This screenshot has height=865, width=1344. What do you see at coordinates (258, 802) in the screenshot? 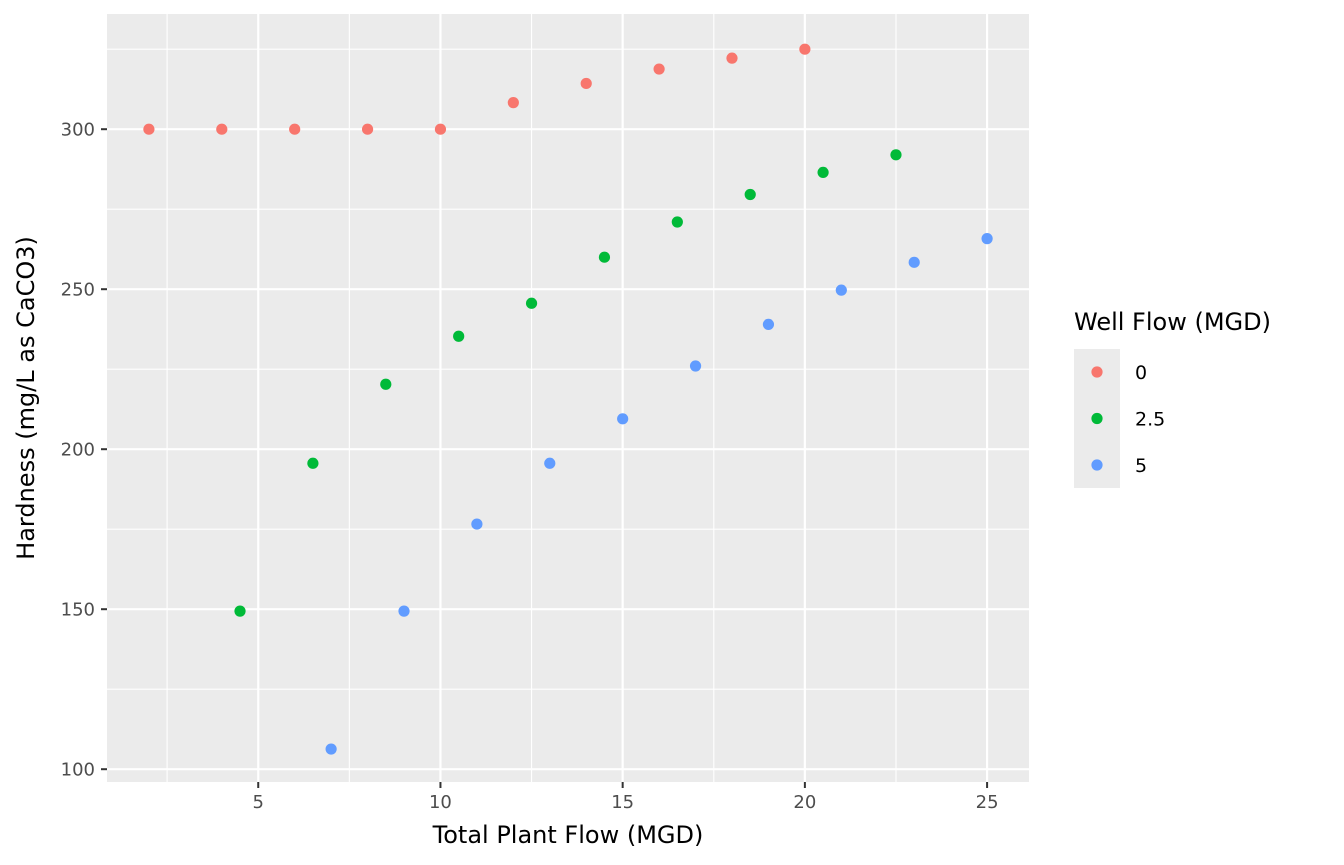
I see `x-tick-label: 5` at bounding box center [258, 802].